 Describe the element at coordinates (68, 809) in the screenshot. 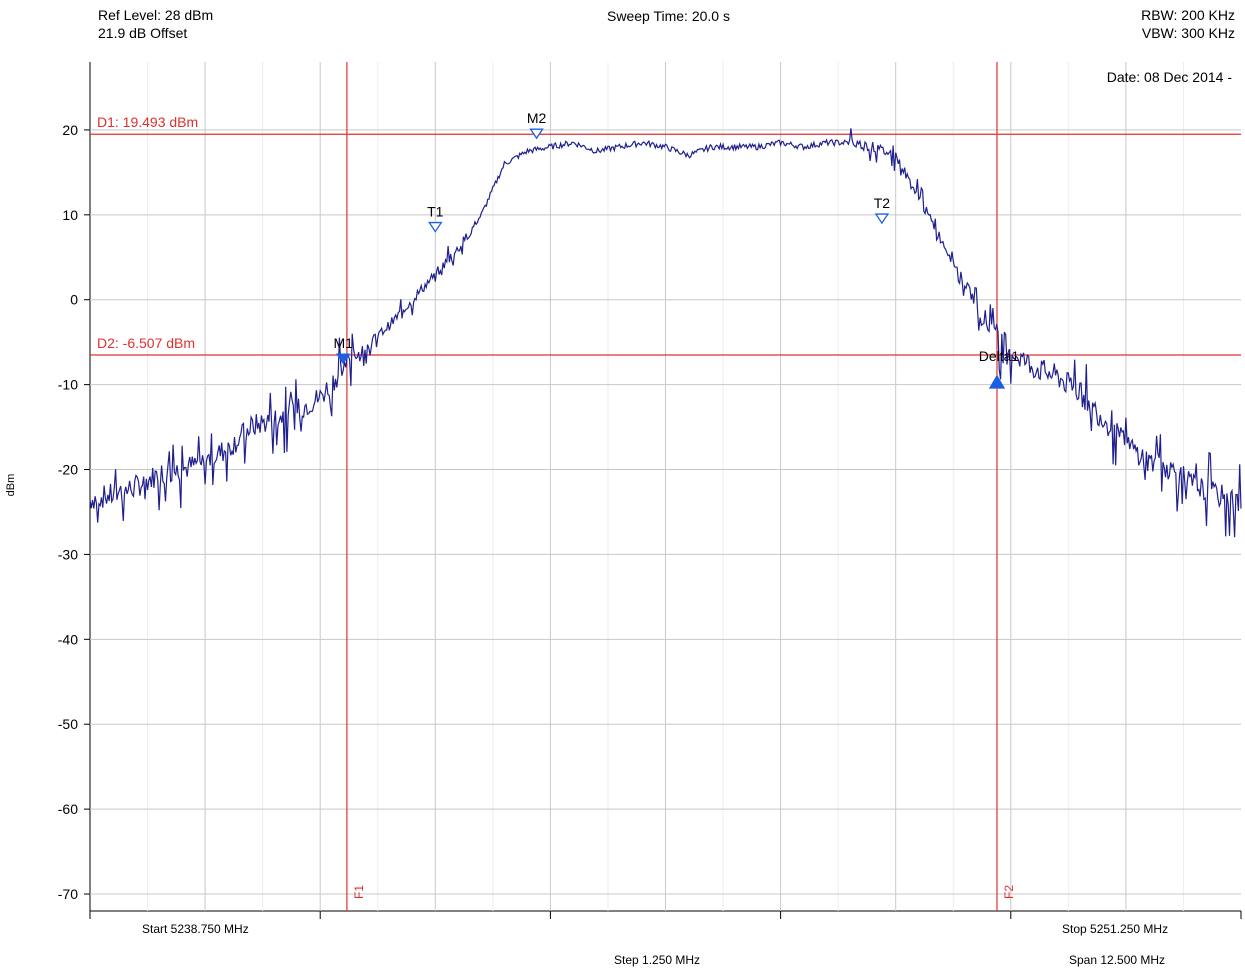

I see `y-tick-label: -60` at that location.